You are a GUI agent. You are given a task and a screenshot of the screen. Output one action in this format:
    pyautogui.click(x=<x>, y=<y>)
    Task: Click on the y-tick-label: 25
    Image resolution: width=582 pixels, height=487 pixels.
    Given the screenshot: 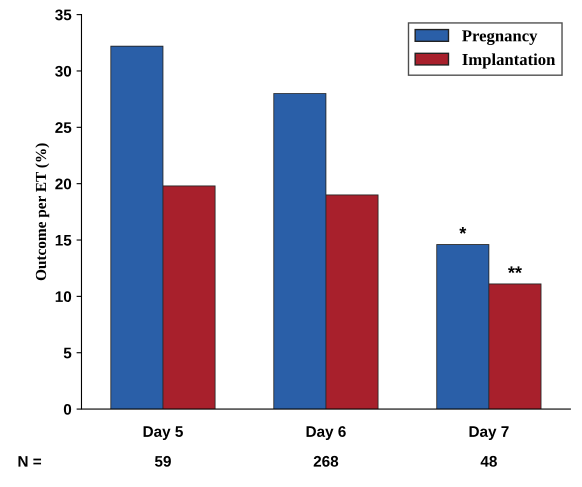 What is the action you would take?
    pyautogui.click(x=63, y=127)
    